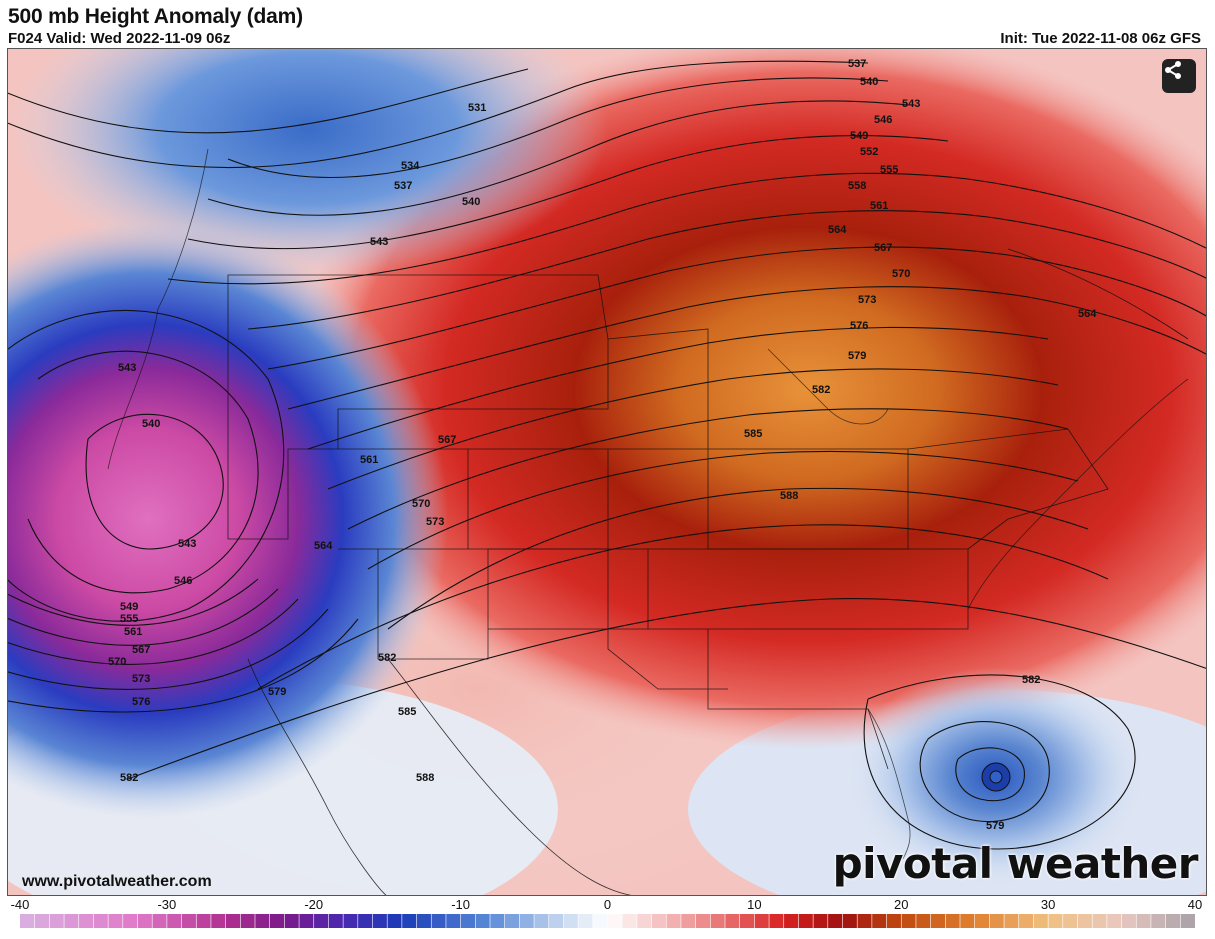 The image size is (1215, 939). What do you see at coordinates (141, 702) in the screenshot?
I see `contour-label: 576` at bounding box center [141, 702].